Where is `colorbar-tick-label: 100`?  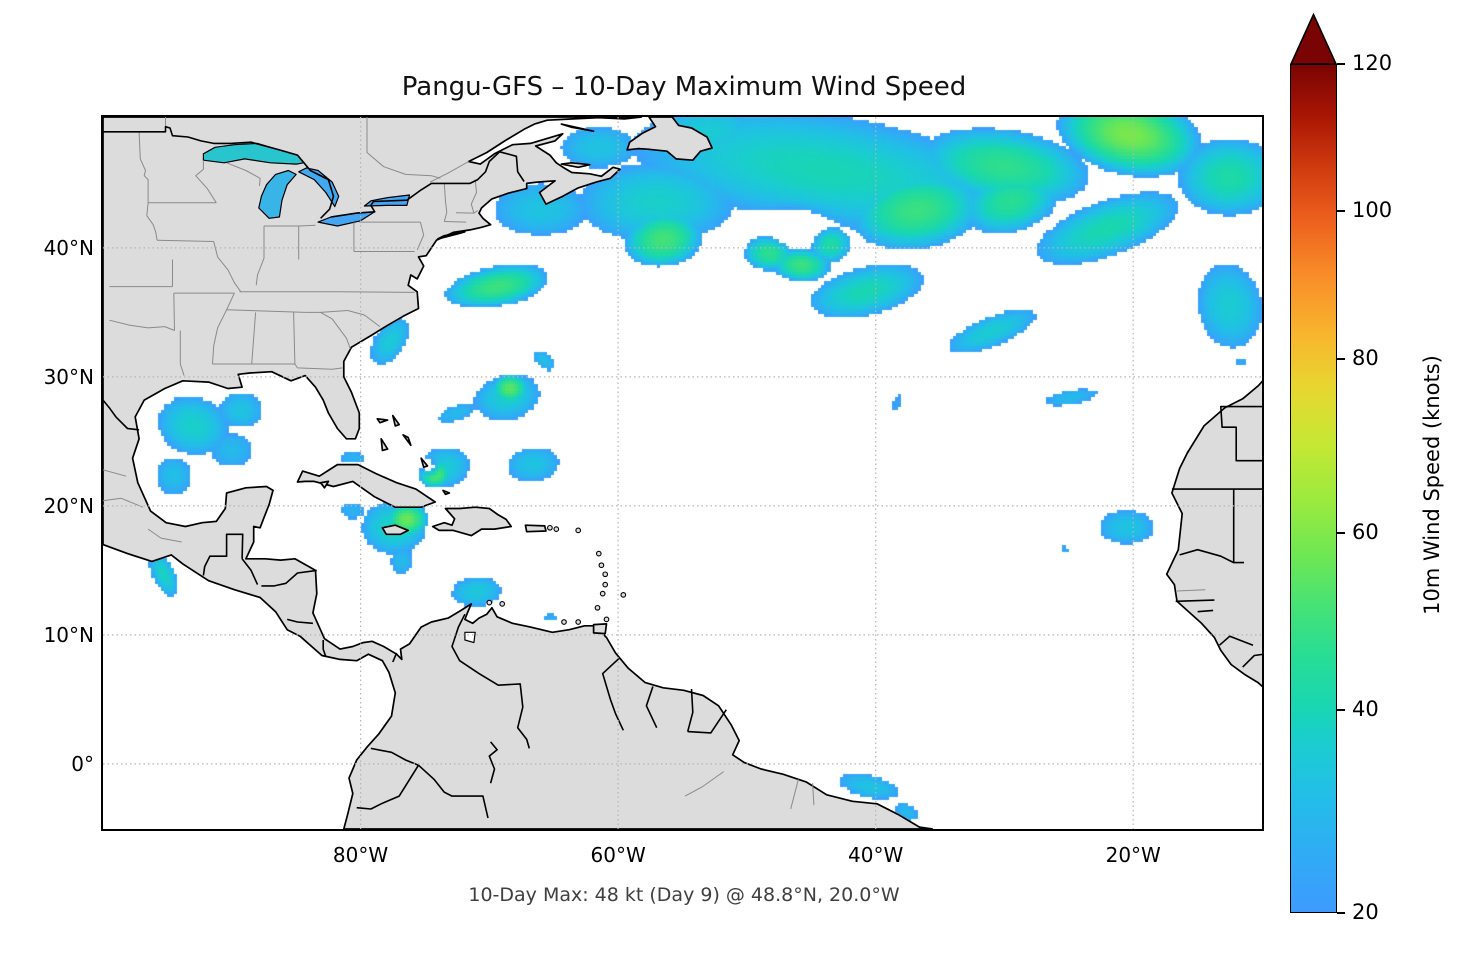 colorbar-tick-label: 100 is located at coordinates (1372, 209).